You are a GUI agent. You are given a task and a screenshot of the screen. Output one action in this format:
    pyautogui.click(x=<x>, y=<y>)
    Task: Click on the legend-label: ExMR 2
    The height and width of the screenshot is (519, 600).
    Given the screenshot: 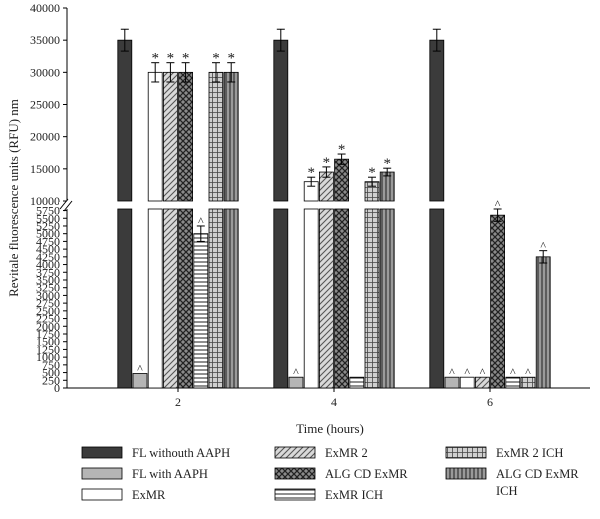 What is the action you would take?
    pyautogui.click(x=346, y=453)
    